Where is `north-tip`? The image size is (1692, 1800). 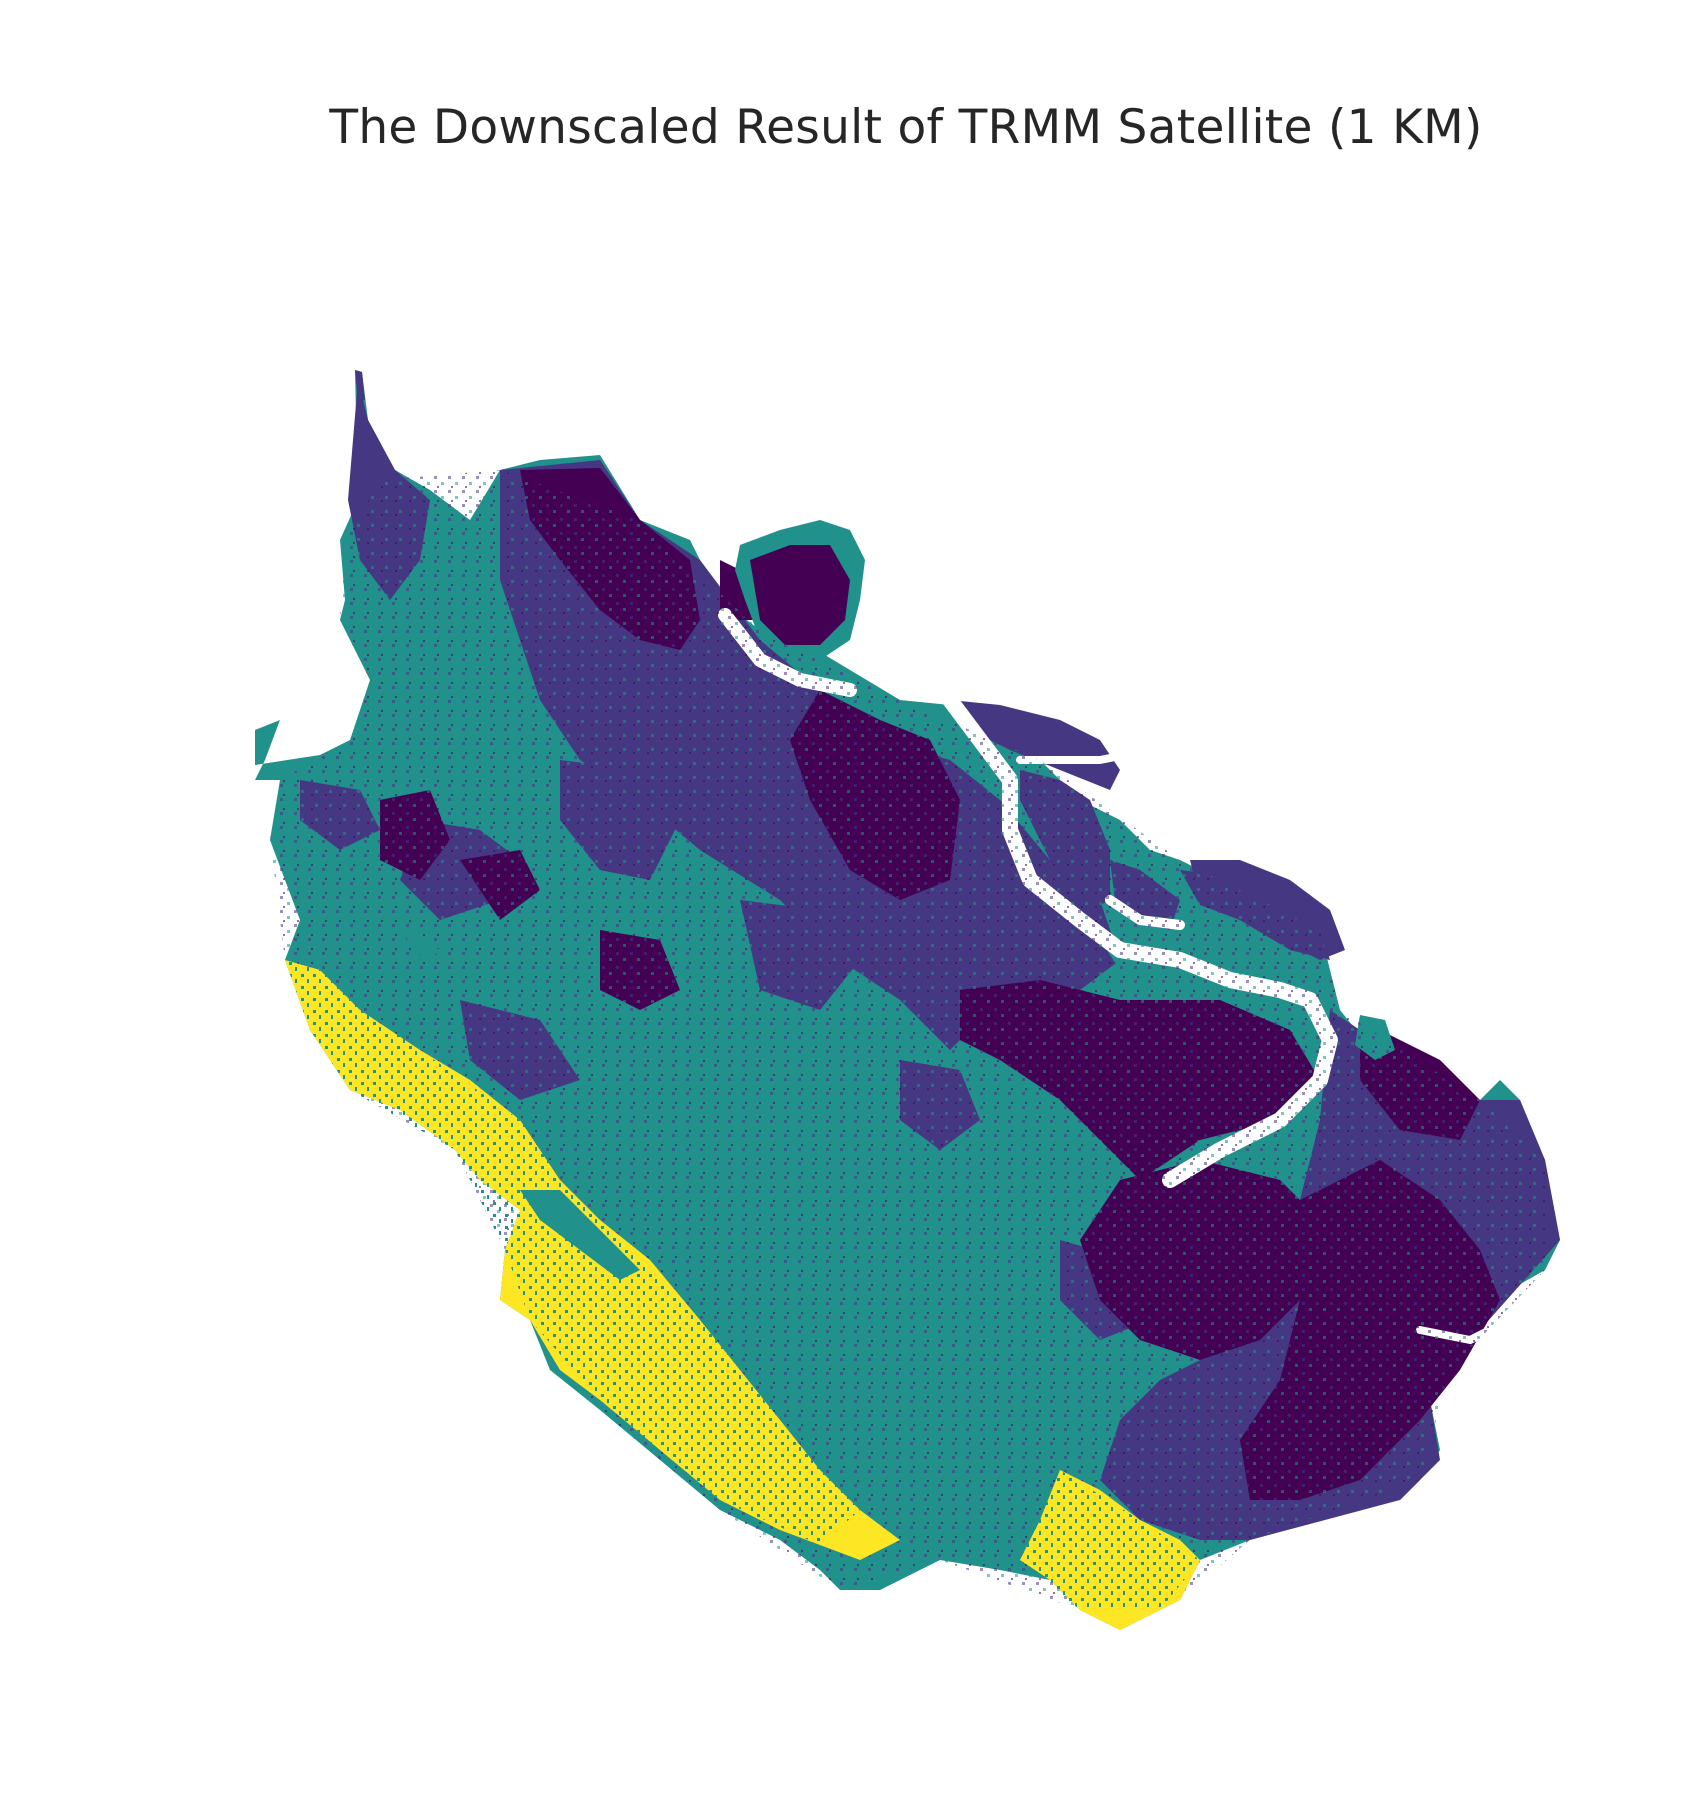 north-tip is located at coordinates (360, 386).